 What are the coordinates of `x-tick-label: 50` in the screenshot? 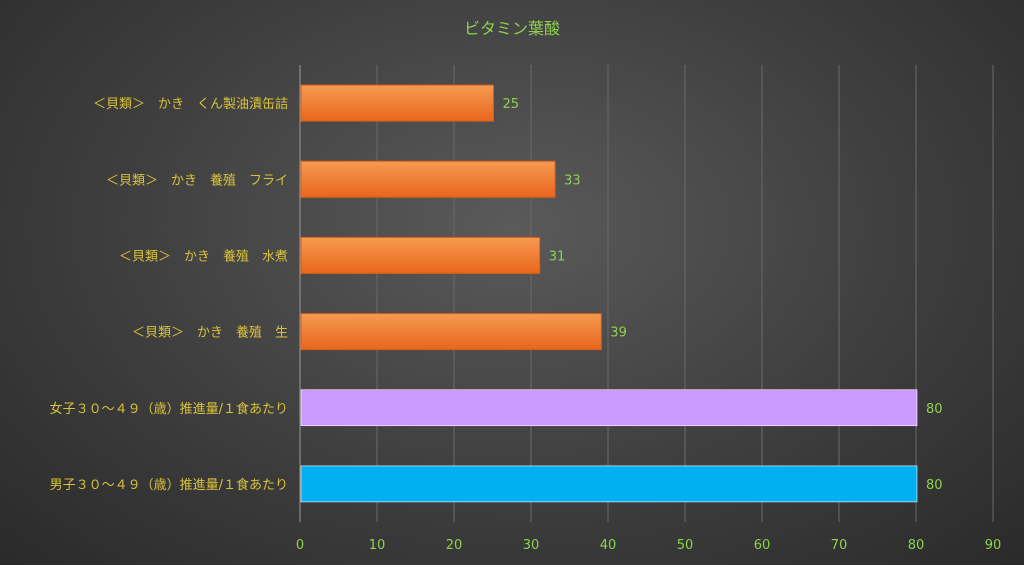 It's located at (685, 545).